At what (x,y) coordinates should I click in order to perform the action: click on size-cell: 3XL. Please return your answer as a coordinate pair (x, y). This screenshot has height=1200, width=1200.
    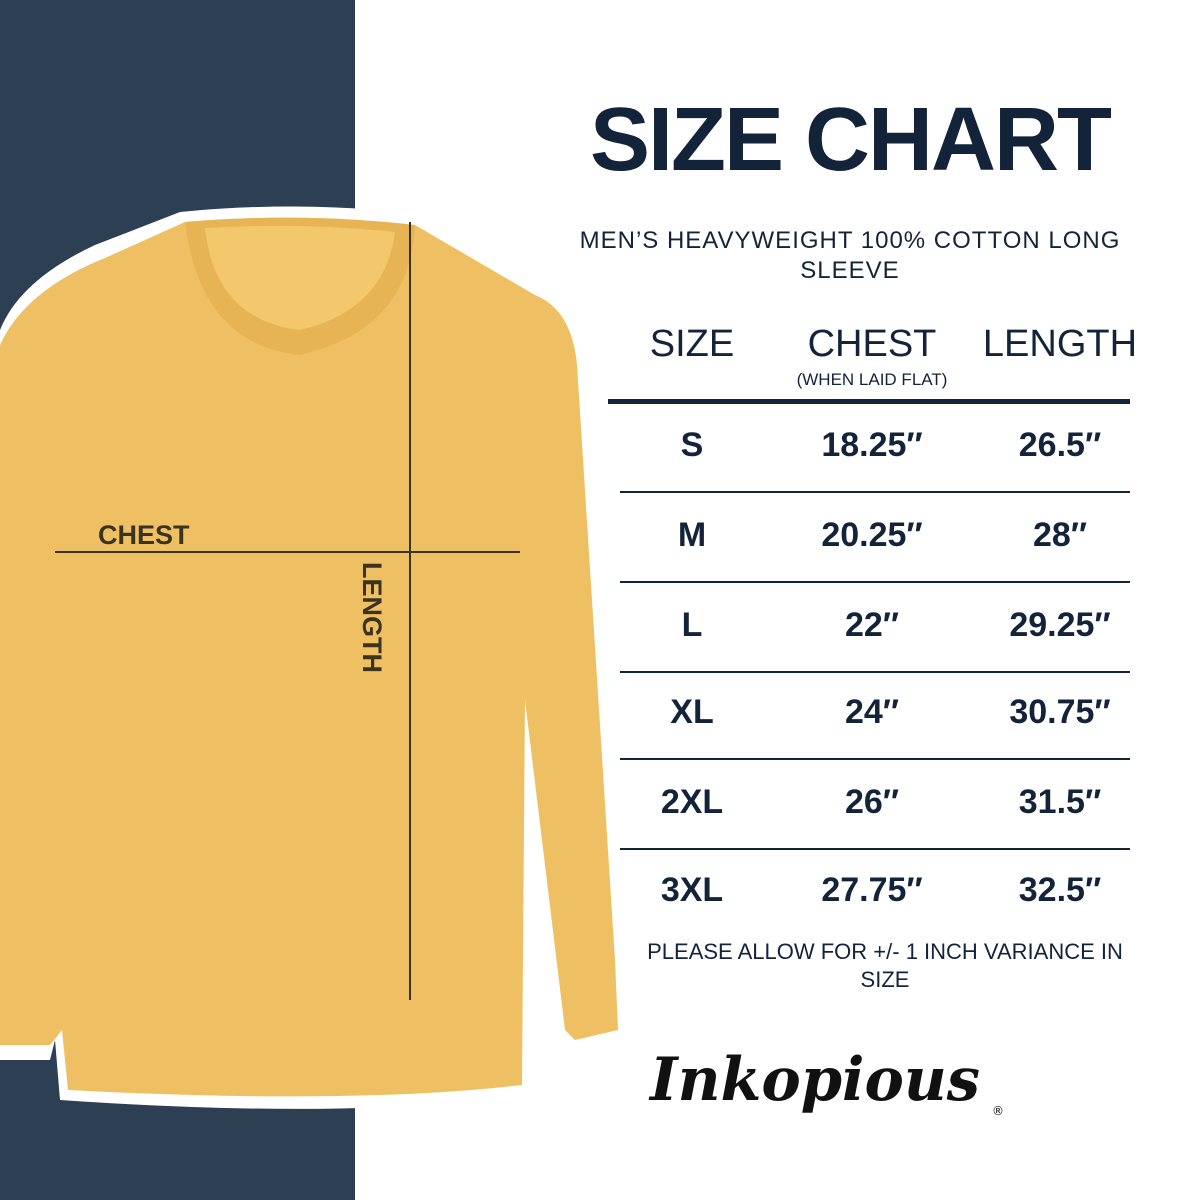
    Looking at the image, I should click on (692, 890).